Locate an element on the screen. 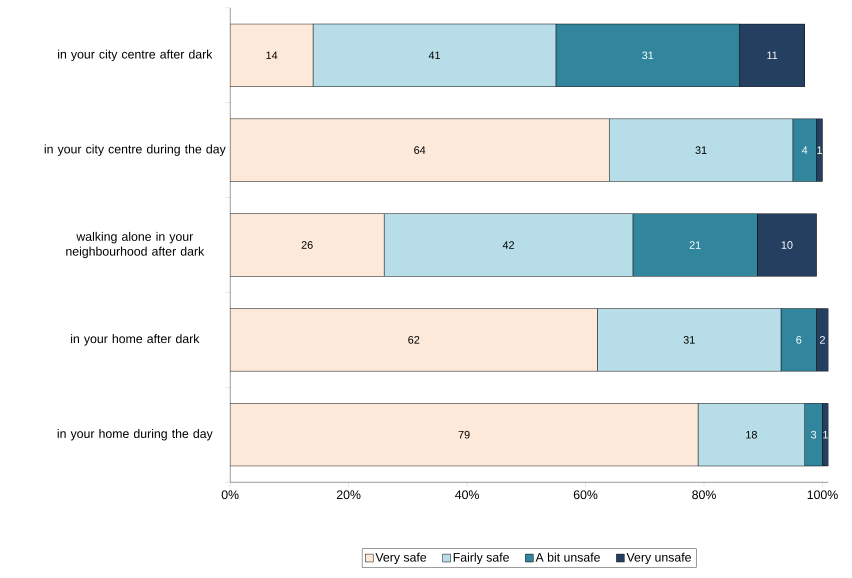  data-label: 26 is located at coordinates (307, 245).